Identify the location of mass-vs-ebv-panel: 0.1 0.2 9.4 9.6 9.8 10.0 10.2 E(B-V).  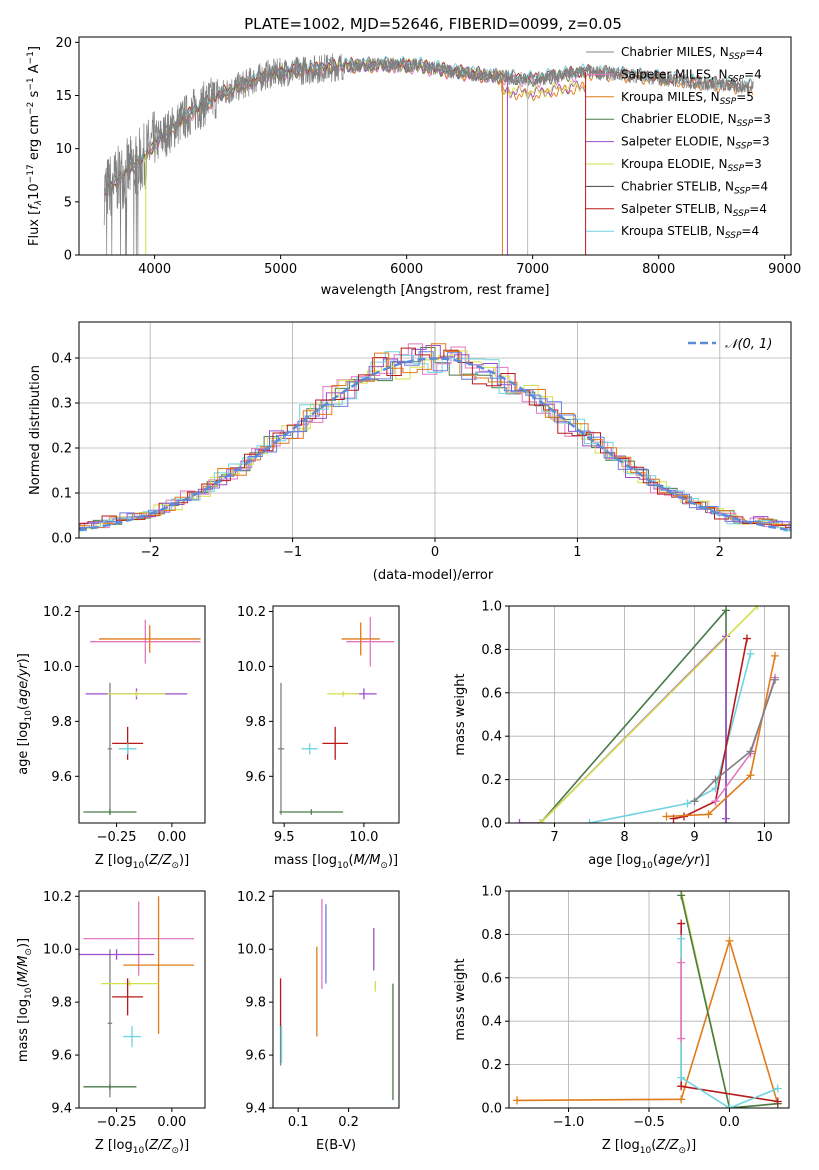
(318, 1021).